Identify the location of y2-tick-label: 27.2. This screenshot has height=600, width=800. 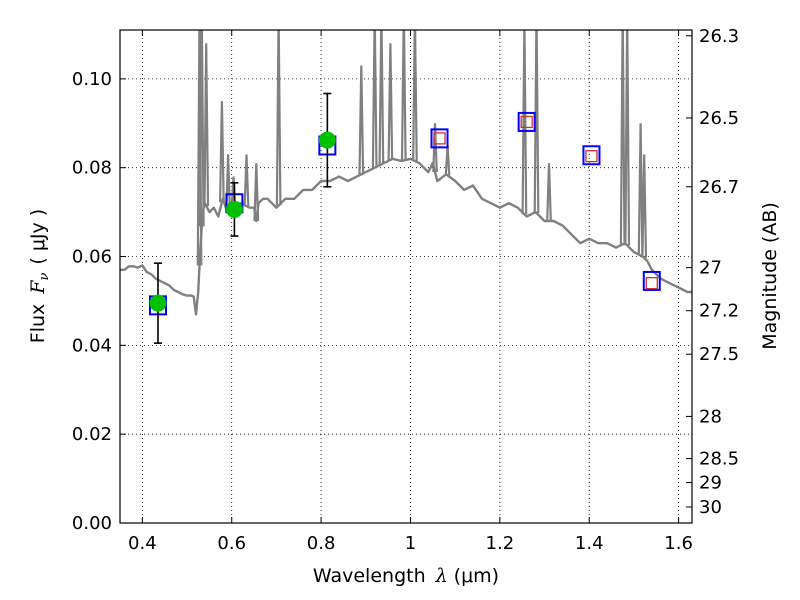
(719, 311).